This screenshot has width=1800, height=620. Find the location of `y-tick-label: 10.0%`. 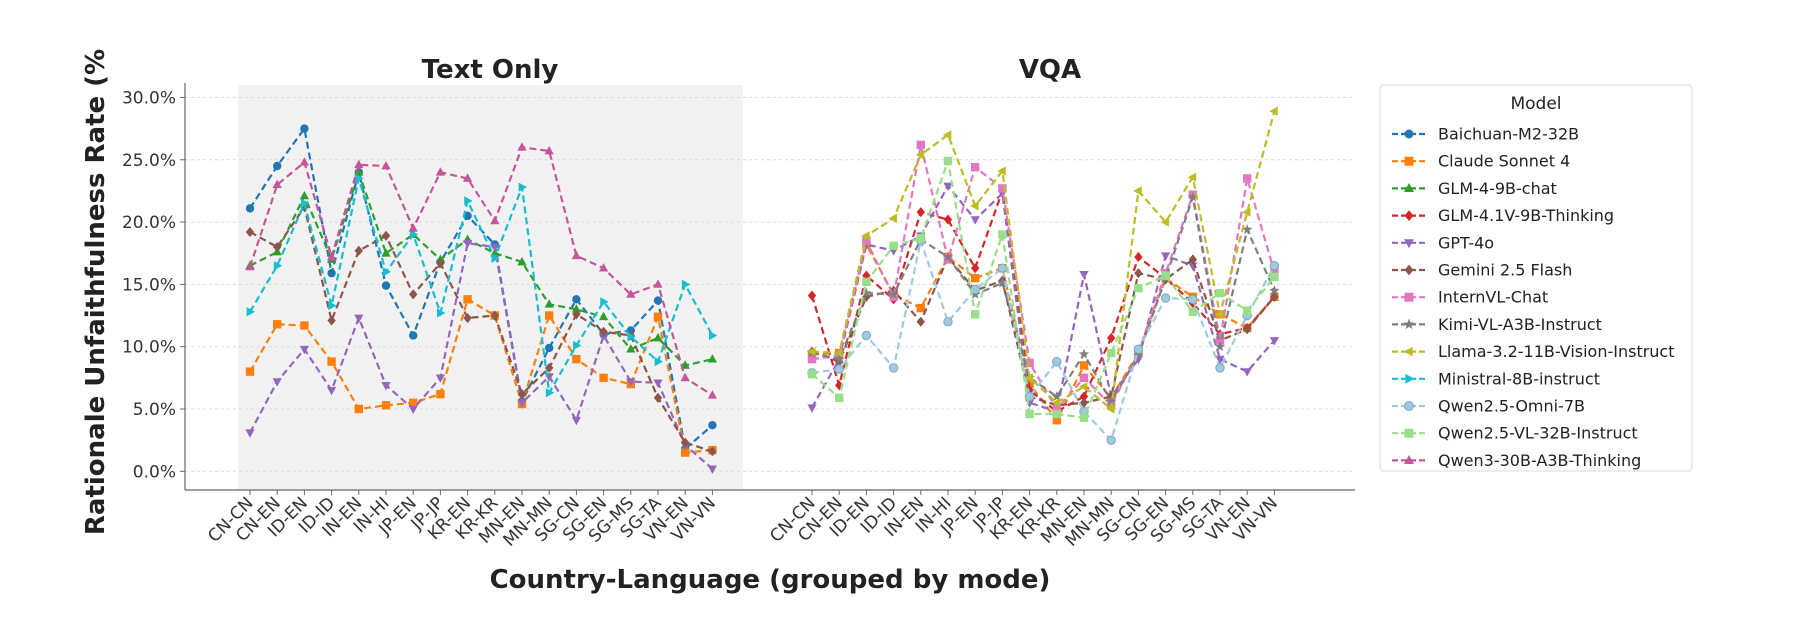

y-tick-label: 10.0% is located at coordinates (149, 348).